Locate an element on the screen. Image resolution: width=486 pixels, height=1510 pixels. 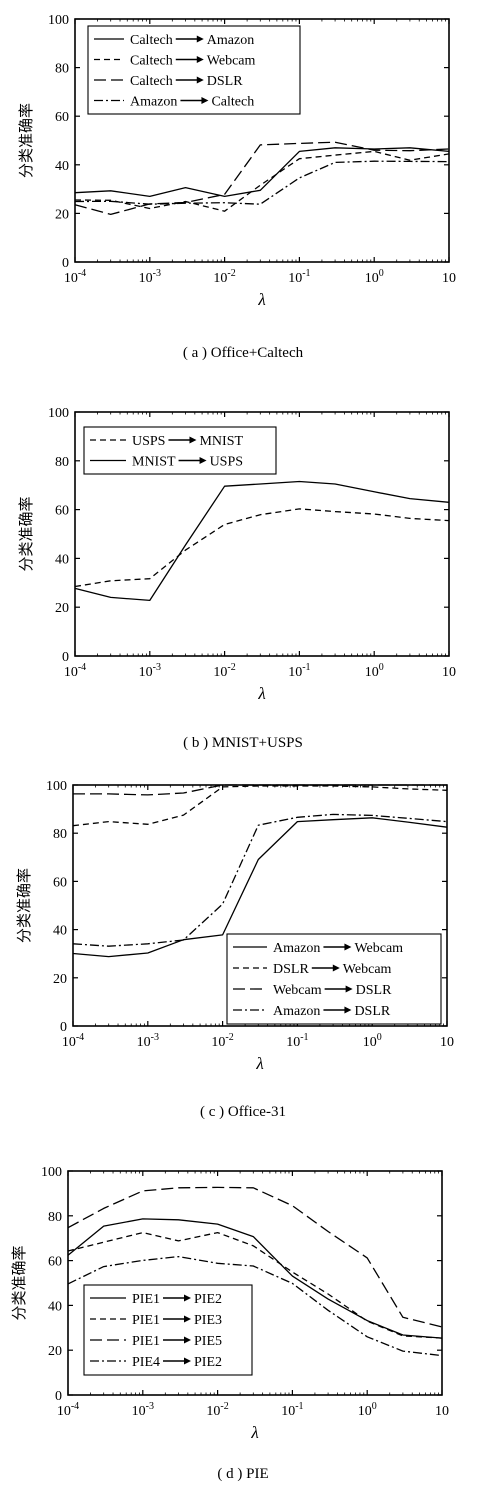
legend-source-label: PIE4 is located at coordinates (146, 1362).